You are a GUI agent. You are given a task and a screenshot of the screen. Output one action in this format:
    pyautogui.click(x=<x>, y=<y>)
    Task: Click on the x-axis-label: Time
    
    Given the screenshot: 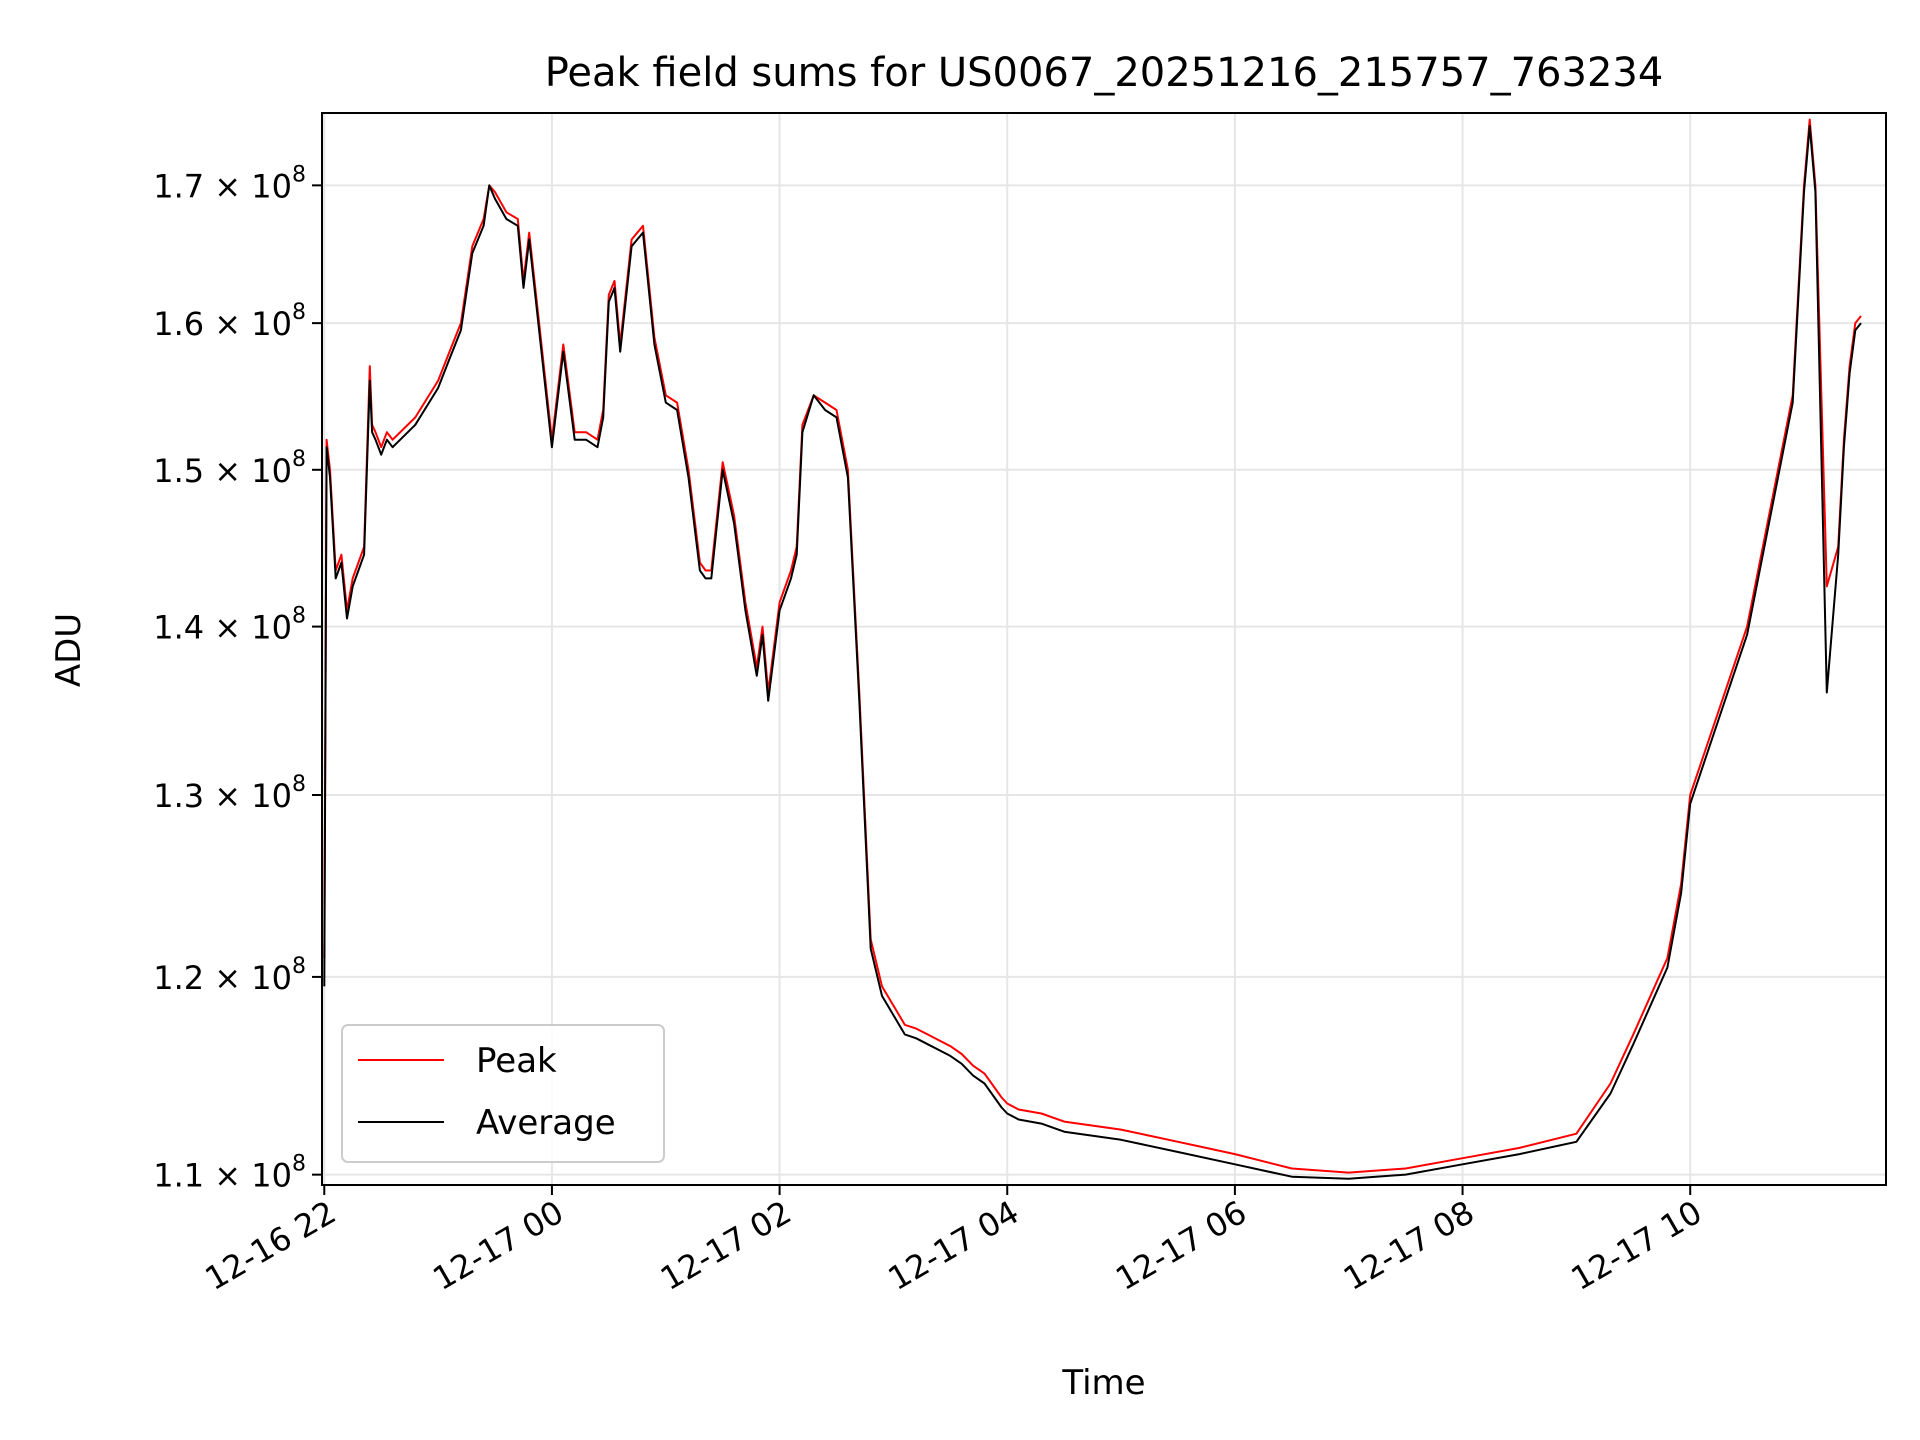 What is the action you would take?
    pyautogui.click(x=1103, y=1383)
    